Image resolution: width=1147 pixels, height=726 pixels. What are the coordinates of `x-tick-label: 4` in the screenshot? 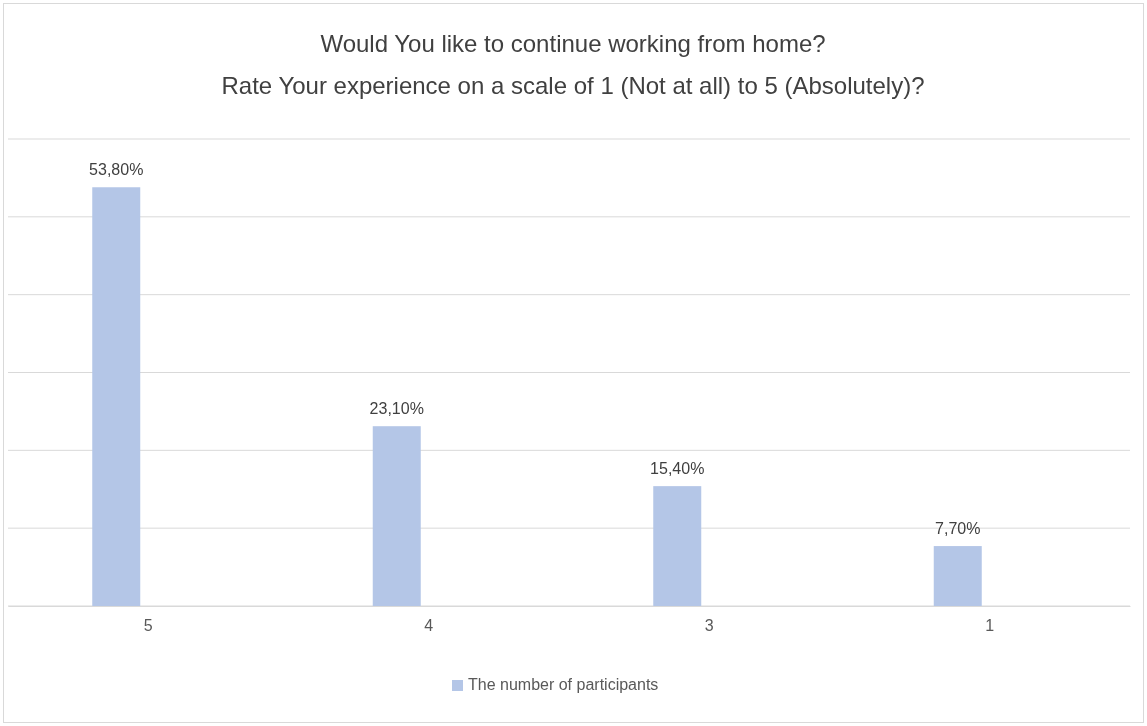 It's located at (429, 626).